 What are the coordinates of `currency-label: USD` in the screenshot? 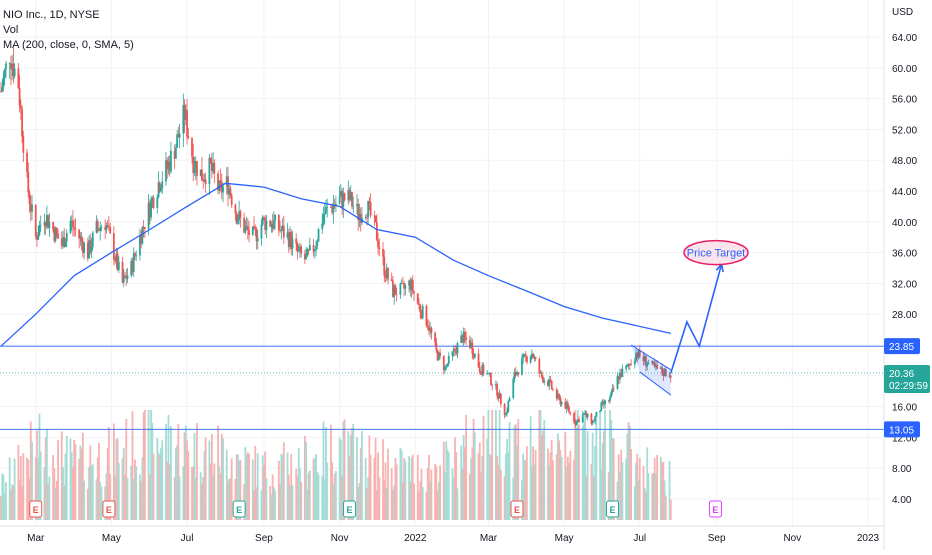 It's located at (902, 12).